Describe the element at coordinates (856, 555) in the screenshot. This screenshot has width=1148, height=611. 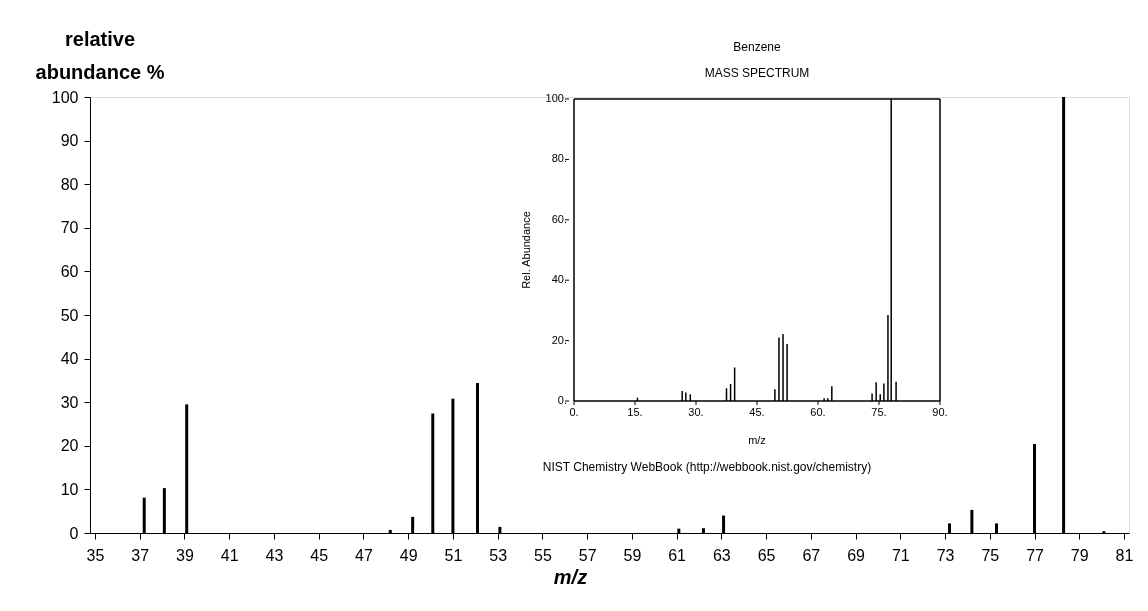
I see `x-tick-label: 69` at that location.